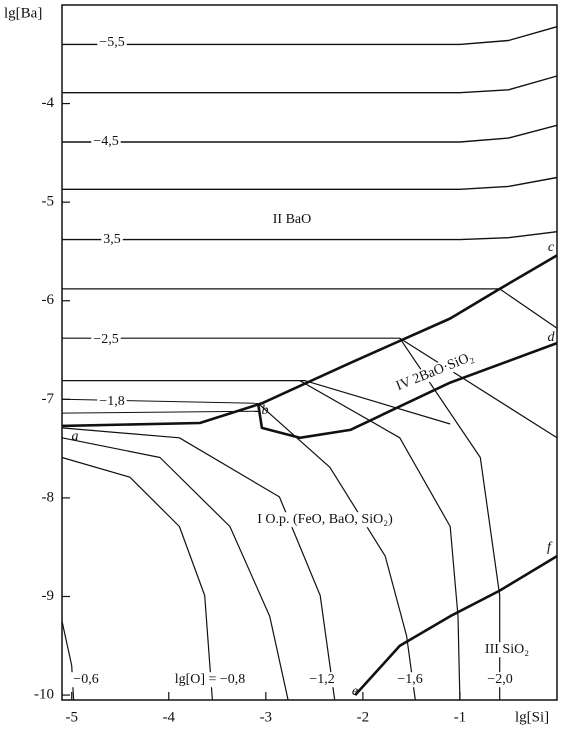 The width and height of the screenshot is (564, 734). I want to click on x-tick-label: -1, so click(460, 717).